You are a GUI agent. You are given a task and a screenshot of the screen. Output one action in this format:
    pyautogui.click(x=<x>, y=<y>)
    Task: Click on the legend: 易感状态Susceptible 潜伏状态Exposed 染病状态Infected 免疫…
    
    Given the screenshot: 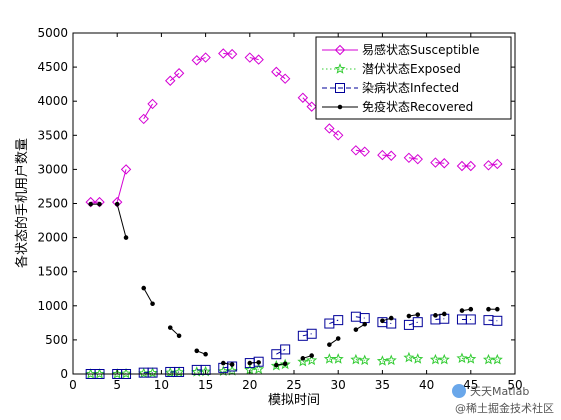 What is the action you would take?
    pyautogui.click(x=413, y=78)
    